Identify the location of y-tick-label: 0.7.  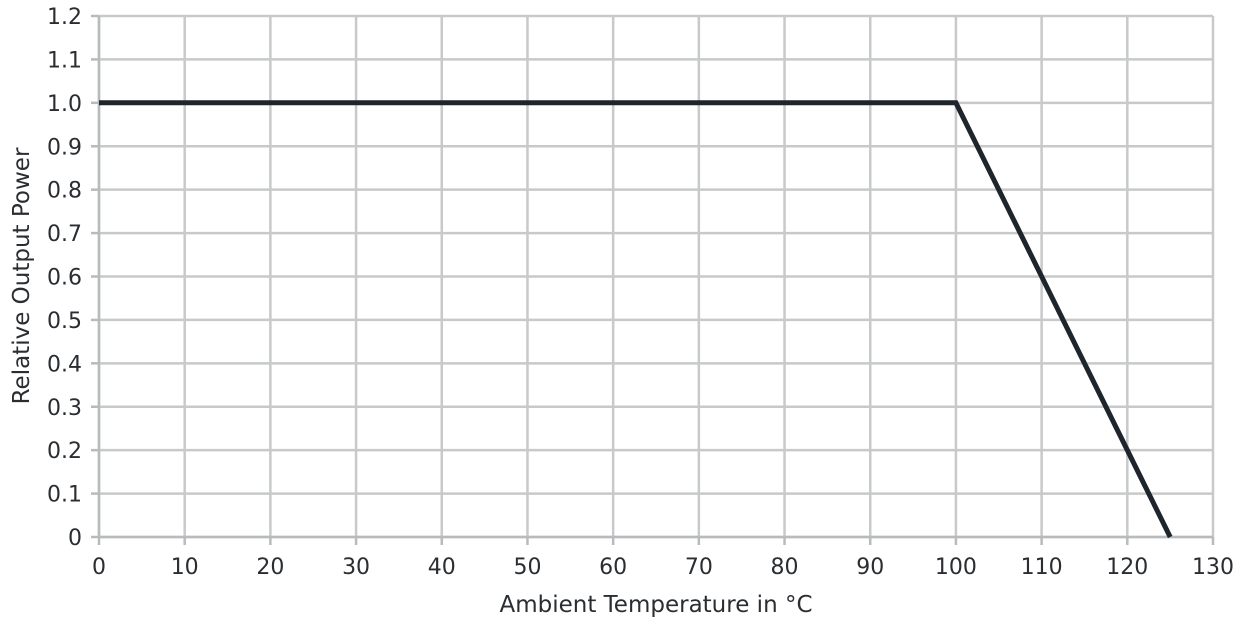
(64, 234).